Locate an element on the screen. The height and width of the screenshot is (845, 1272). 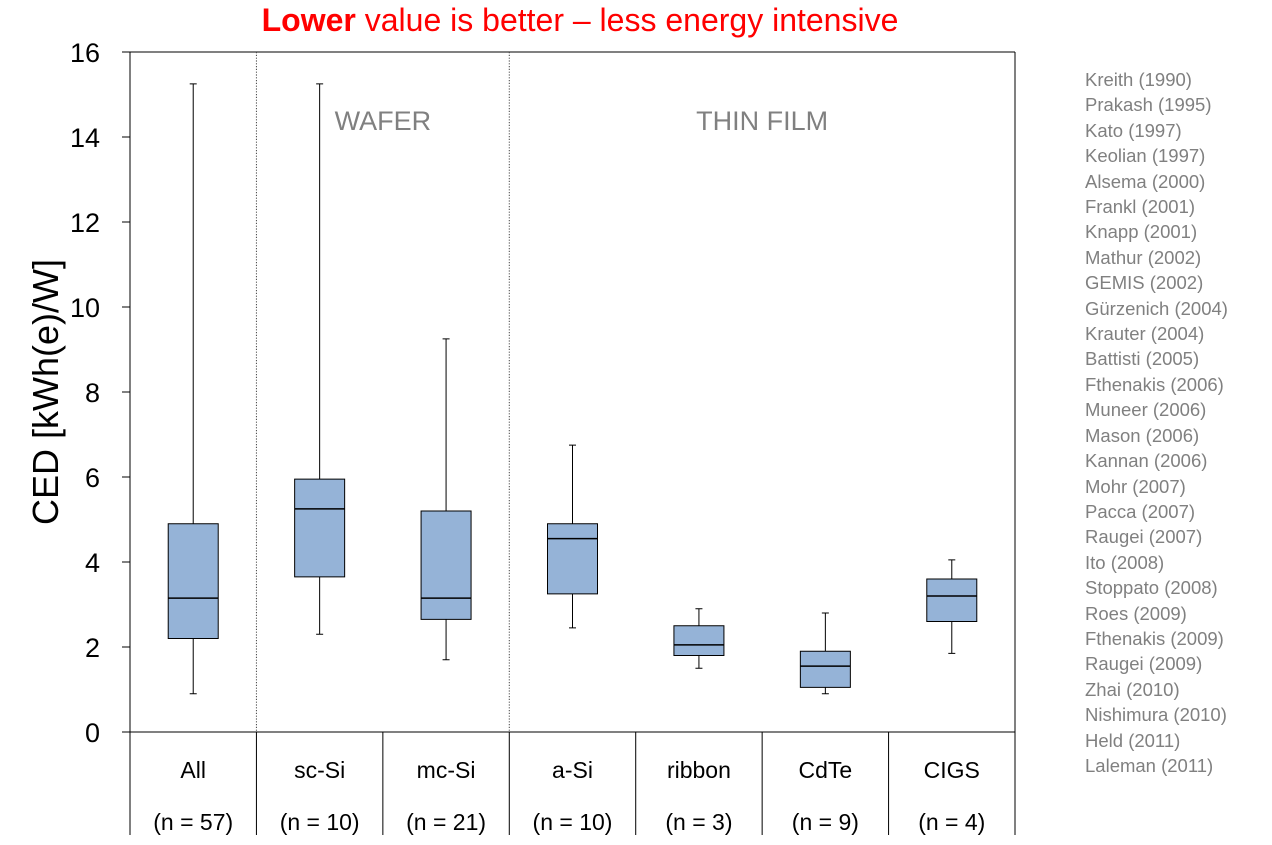
reference-item: Held (2011) is located at coordinates (1133, 740).